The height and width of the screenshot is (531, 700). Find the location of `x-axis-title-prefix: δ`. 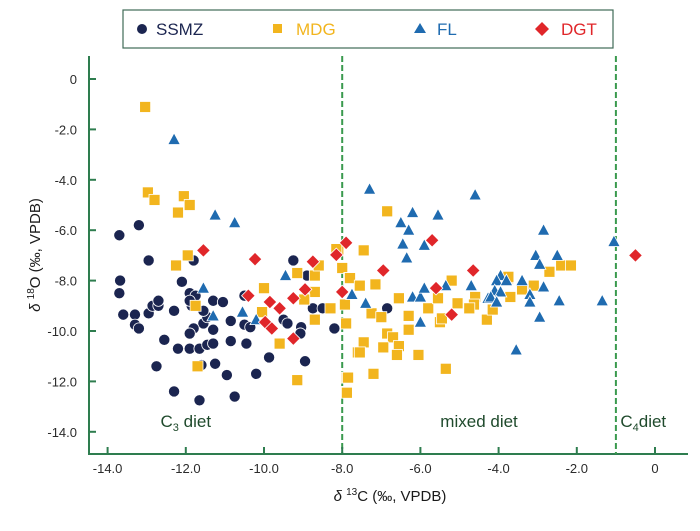

x-axis-title-prefix: δ is located at coordinates (340, 496).